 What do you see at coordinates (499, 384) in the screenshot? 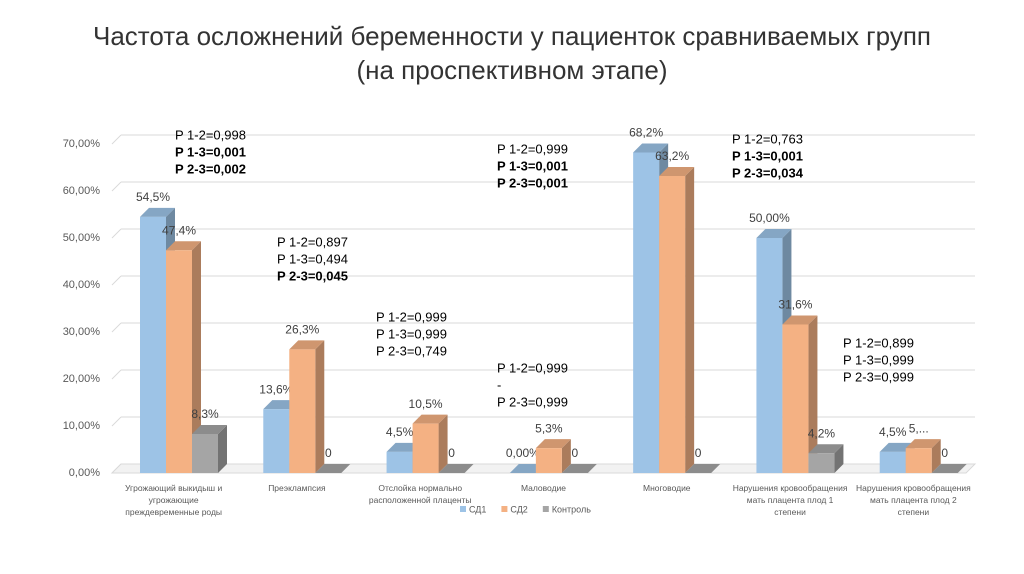
I see `annotation: -` at bounding box center [499, 384].